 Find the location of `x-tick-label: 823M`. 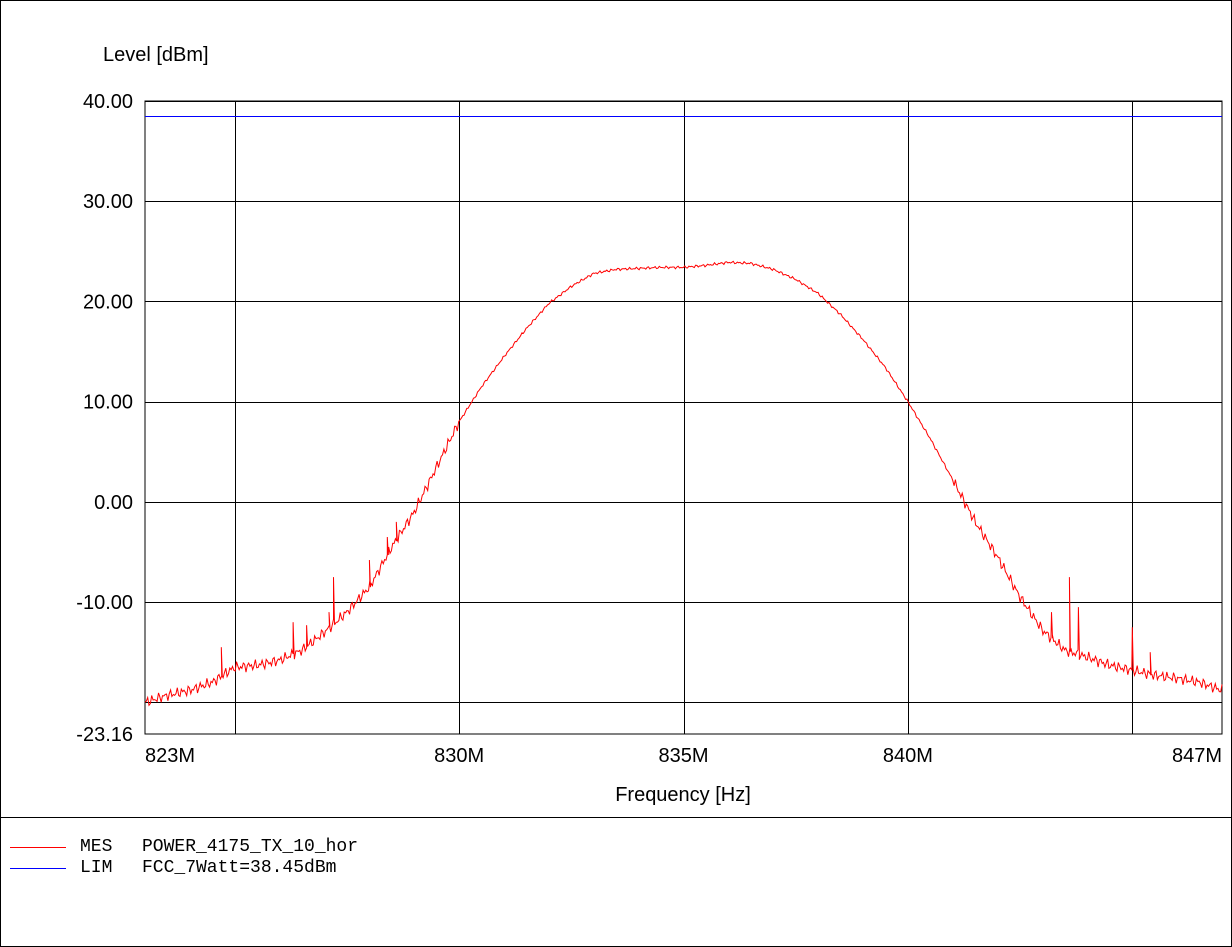

x-tick-label: 823M is located at coordinates (170, 756).